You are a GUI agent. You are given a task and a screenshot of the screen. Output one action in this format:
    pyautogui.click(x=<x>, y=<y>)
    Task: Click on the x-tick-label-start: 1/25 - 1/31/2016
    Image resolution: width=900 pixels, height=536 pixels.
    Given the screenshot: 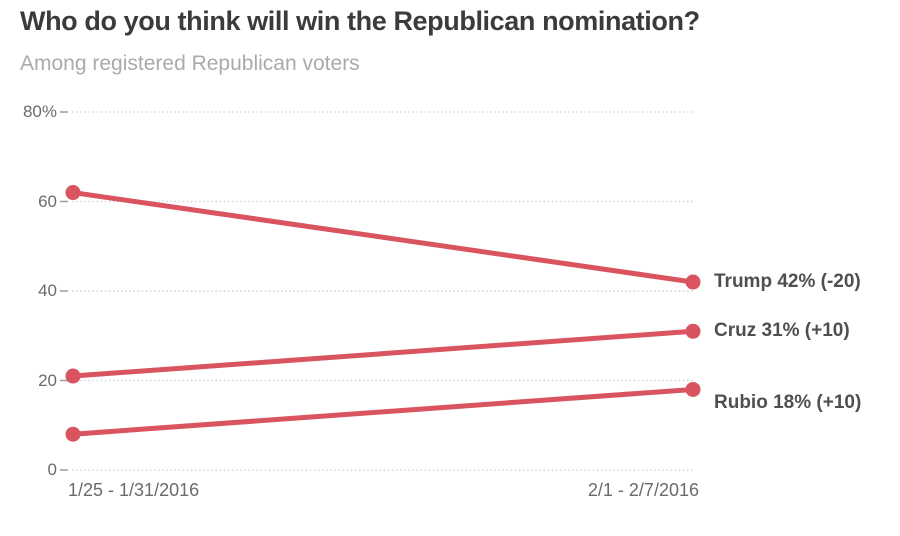 What is the action you would take?
    pyautogui.click(x=134, y=490)
    